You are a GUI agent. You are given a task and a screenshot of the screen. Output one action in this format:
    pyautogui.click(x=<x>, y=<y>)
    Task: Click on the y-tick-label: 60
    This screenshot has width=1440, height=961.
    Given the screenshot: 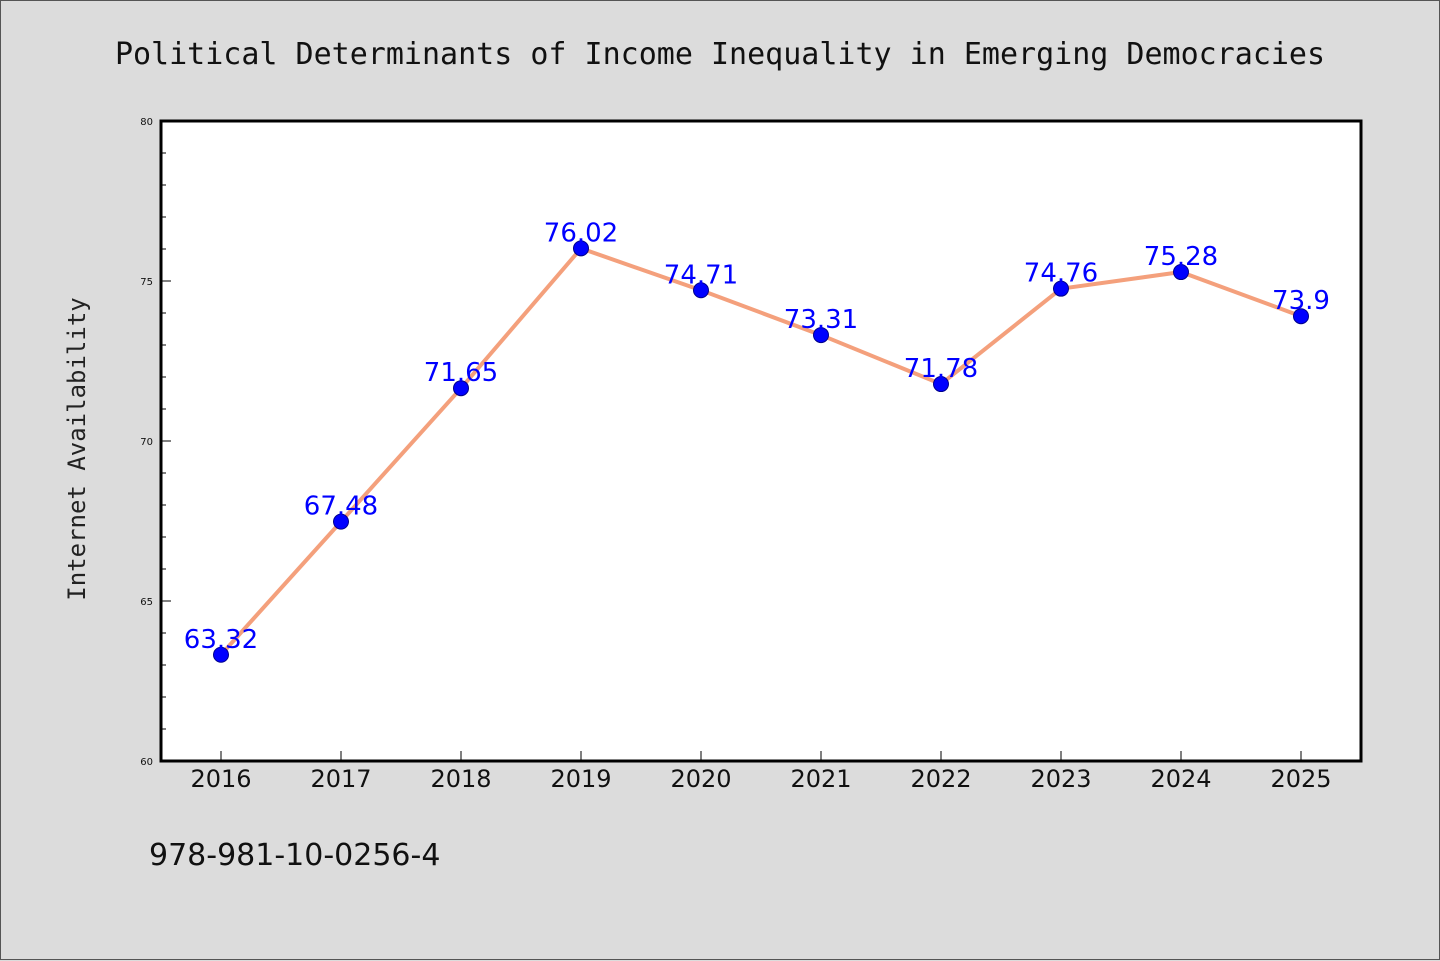 What is the action you would take?
    pyautogui.click(x=146, y=762)
    